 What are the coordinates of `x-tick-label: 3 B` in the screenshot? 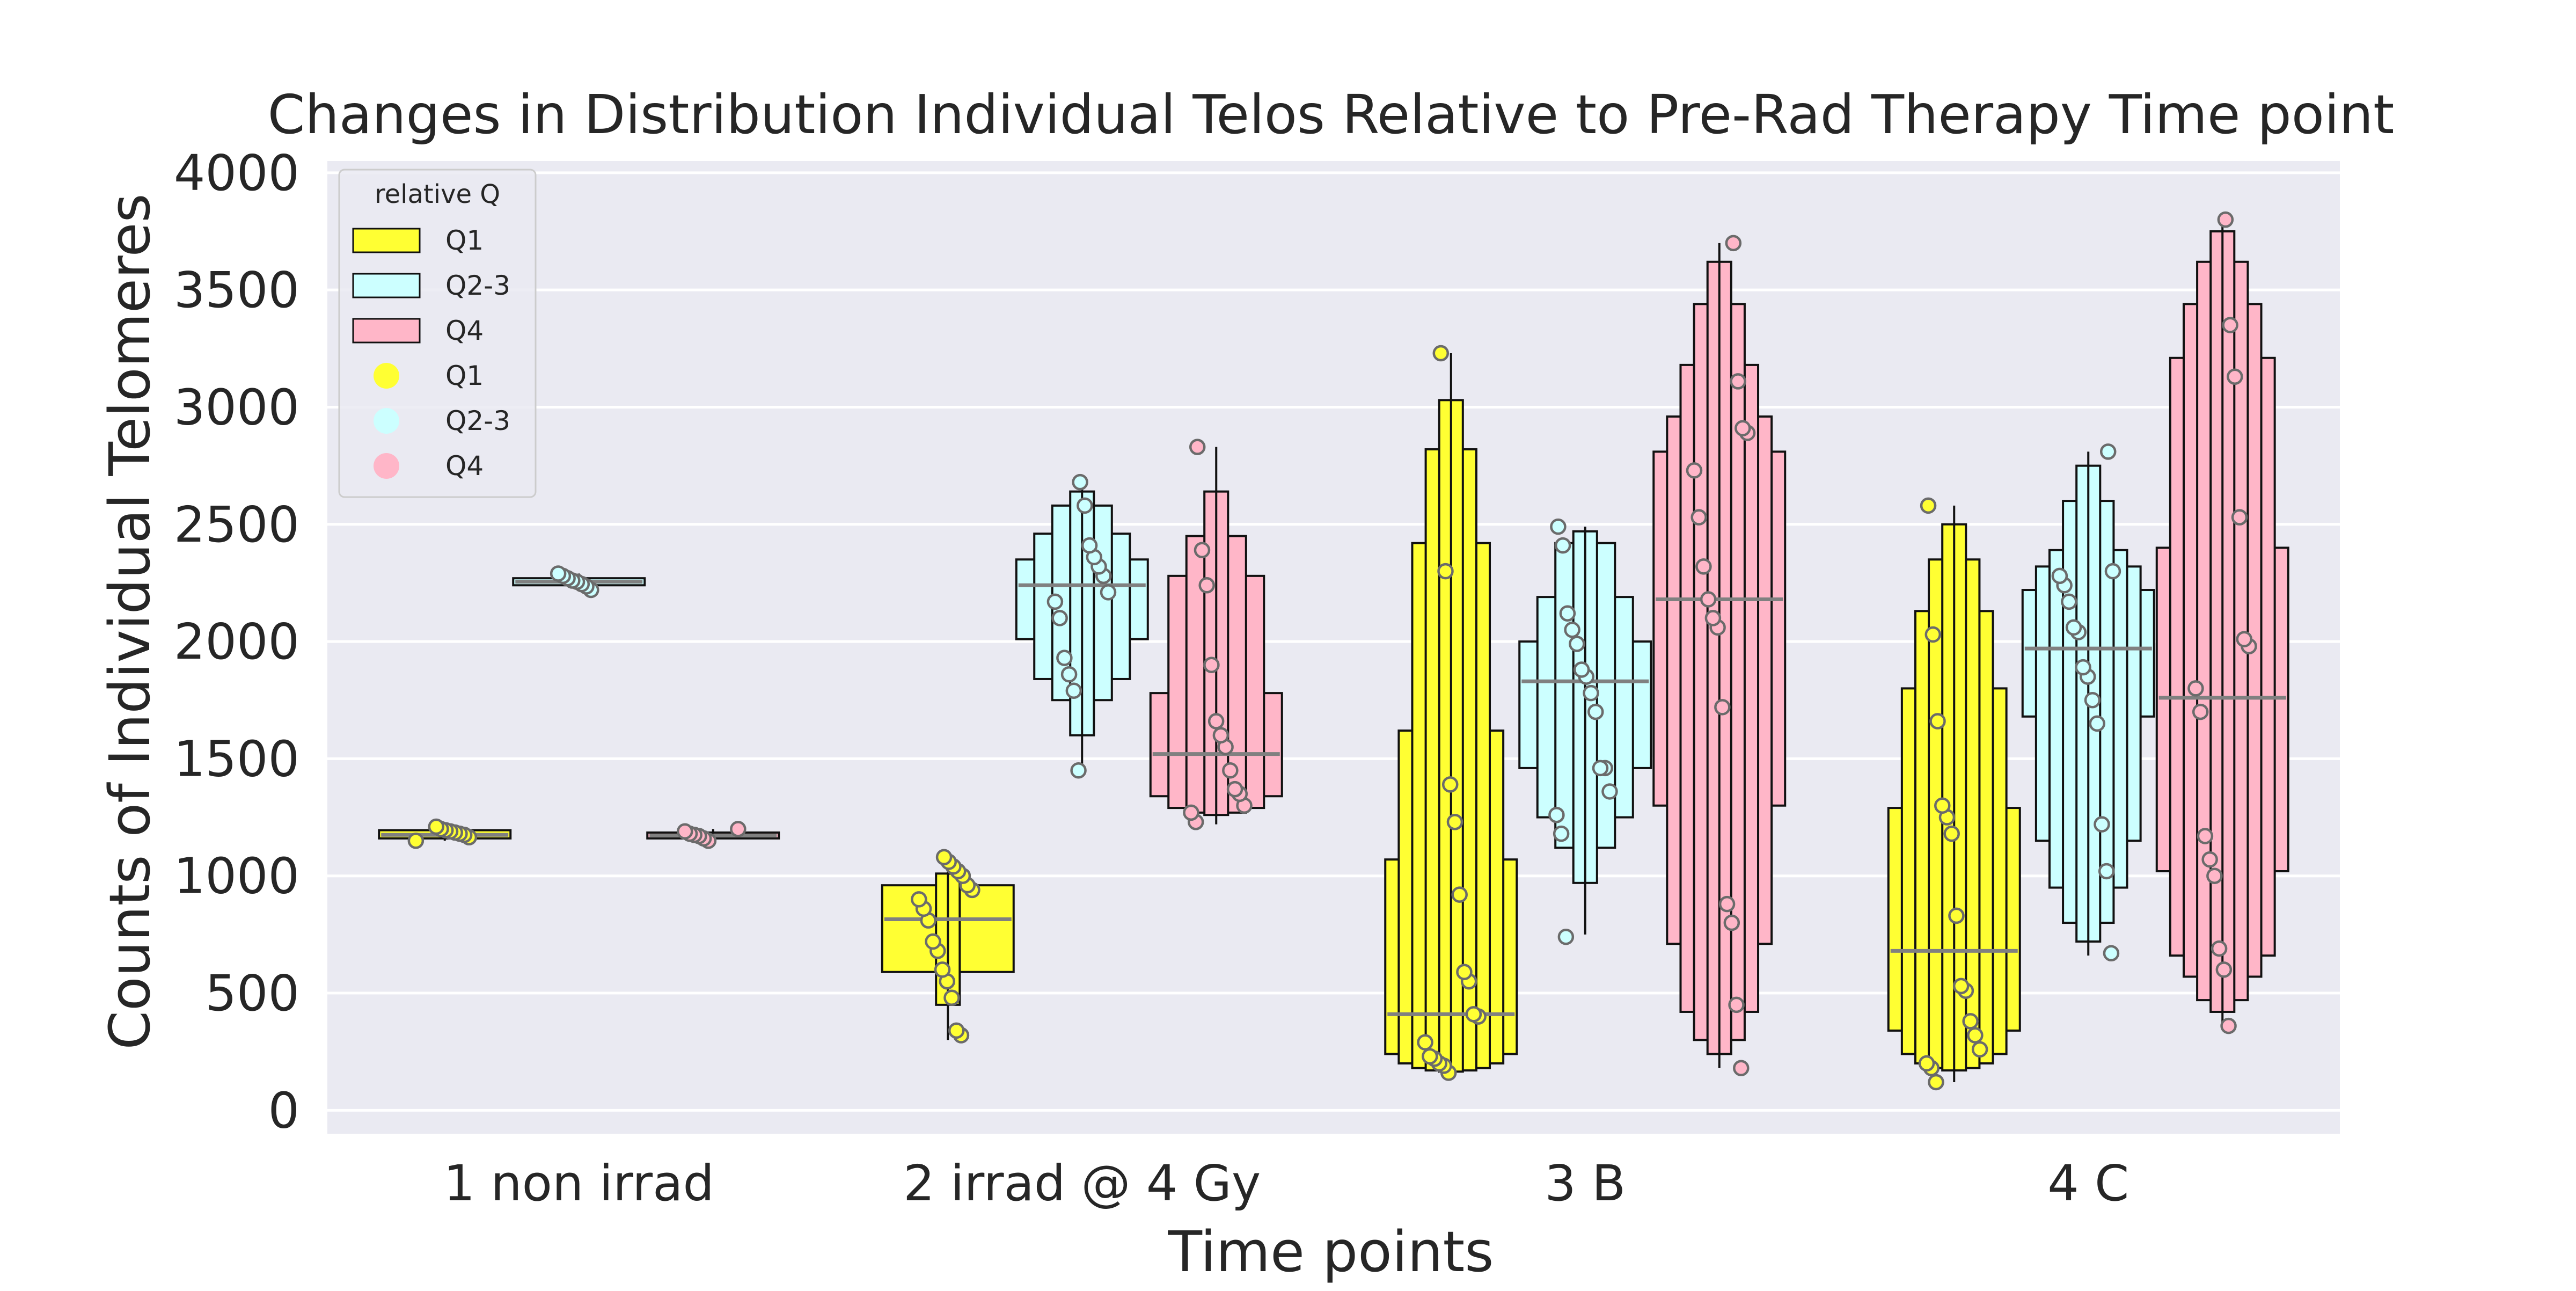 It's located at (1585, 1183).